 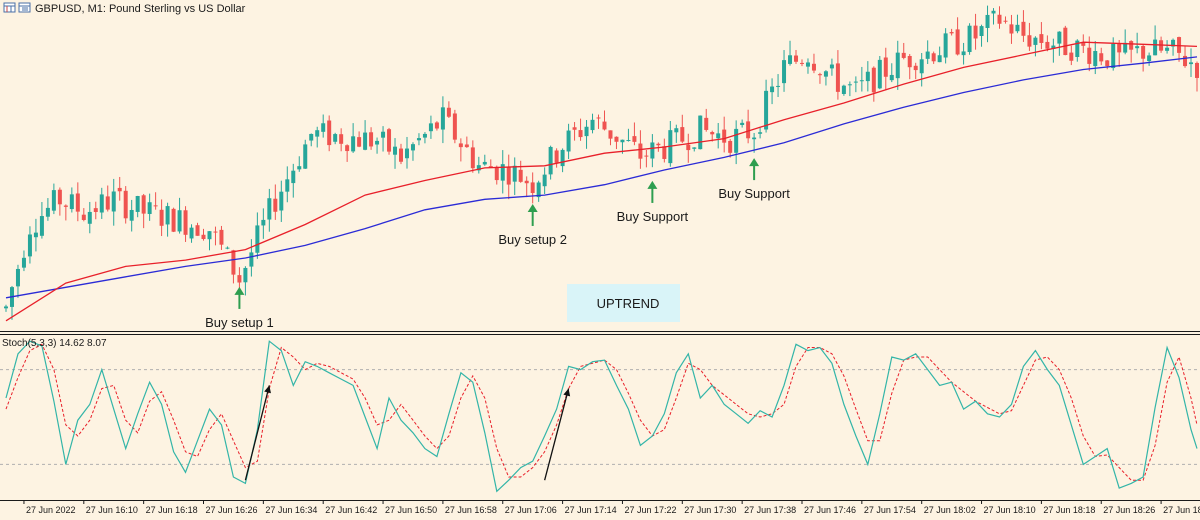 What do you see at coordinates (770, 510) in the screenshot?
I see `x-tick-label: 27 Jun 17:38` at bounding box center [770, 510].